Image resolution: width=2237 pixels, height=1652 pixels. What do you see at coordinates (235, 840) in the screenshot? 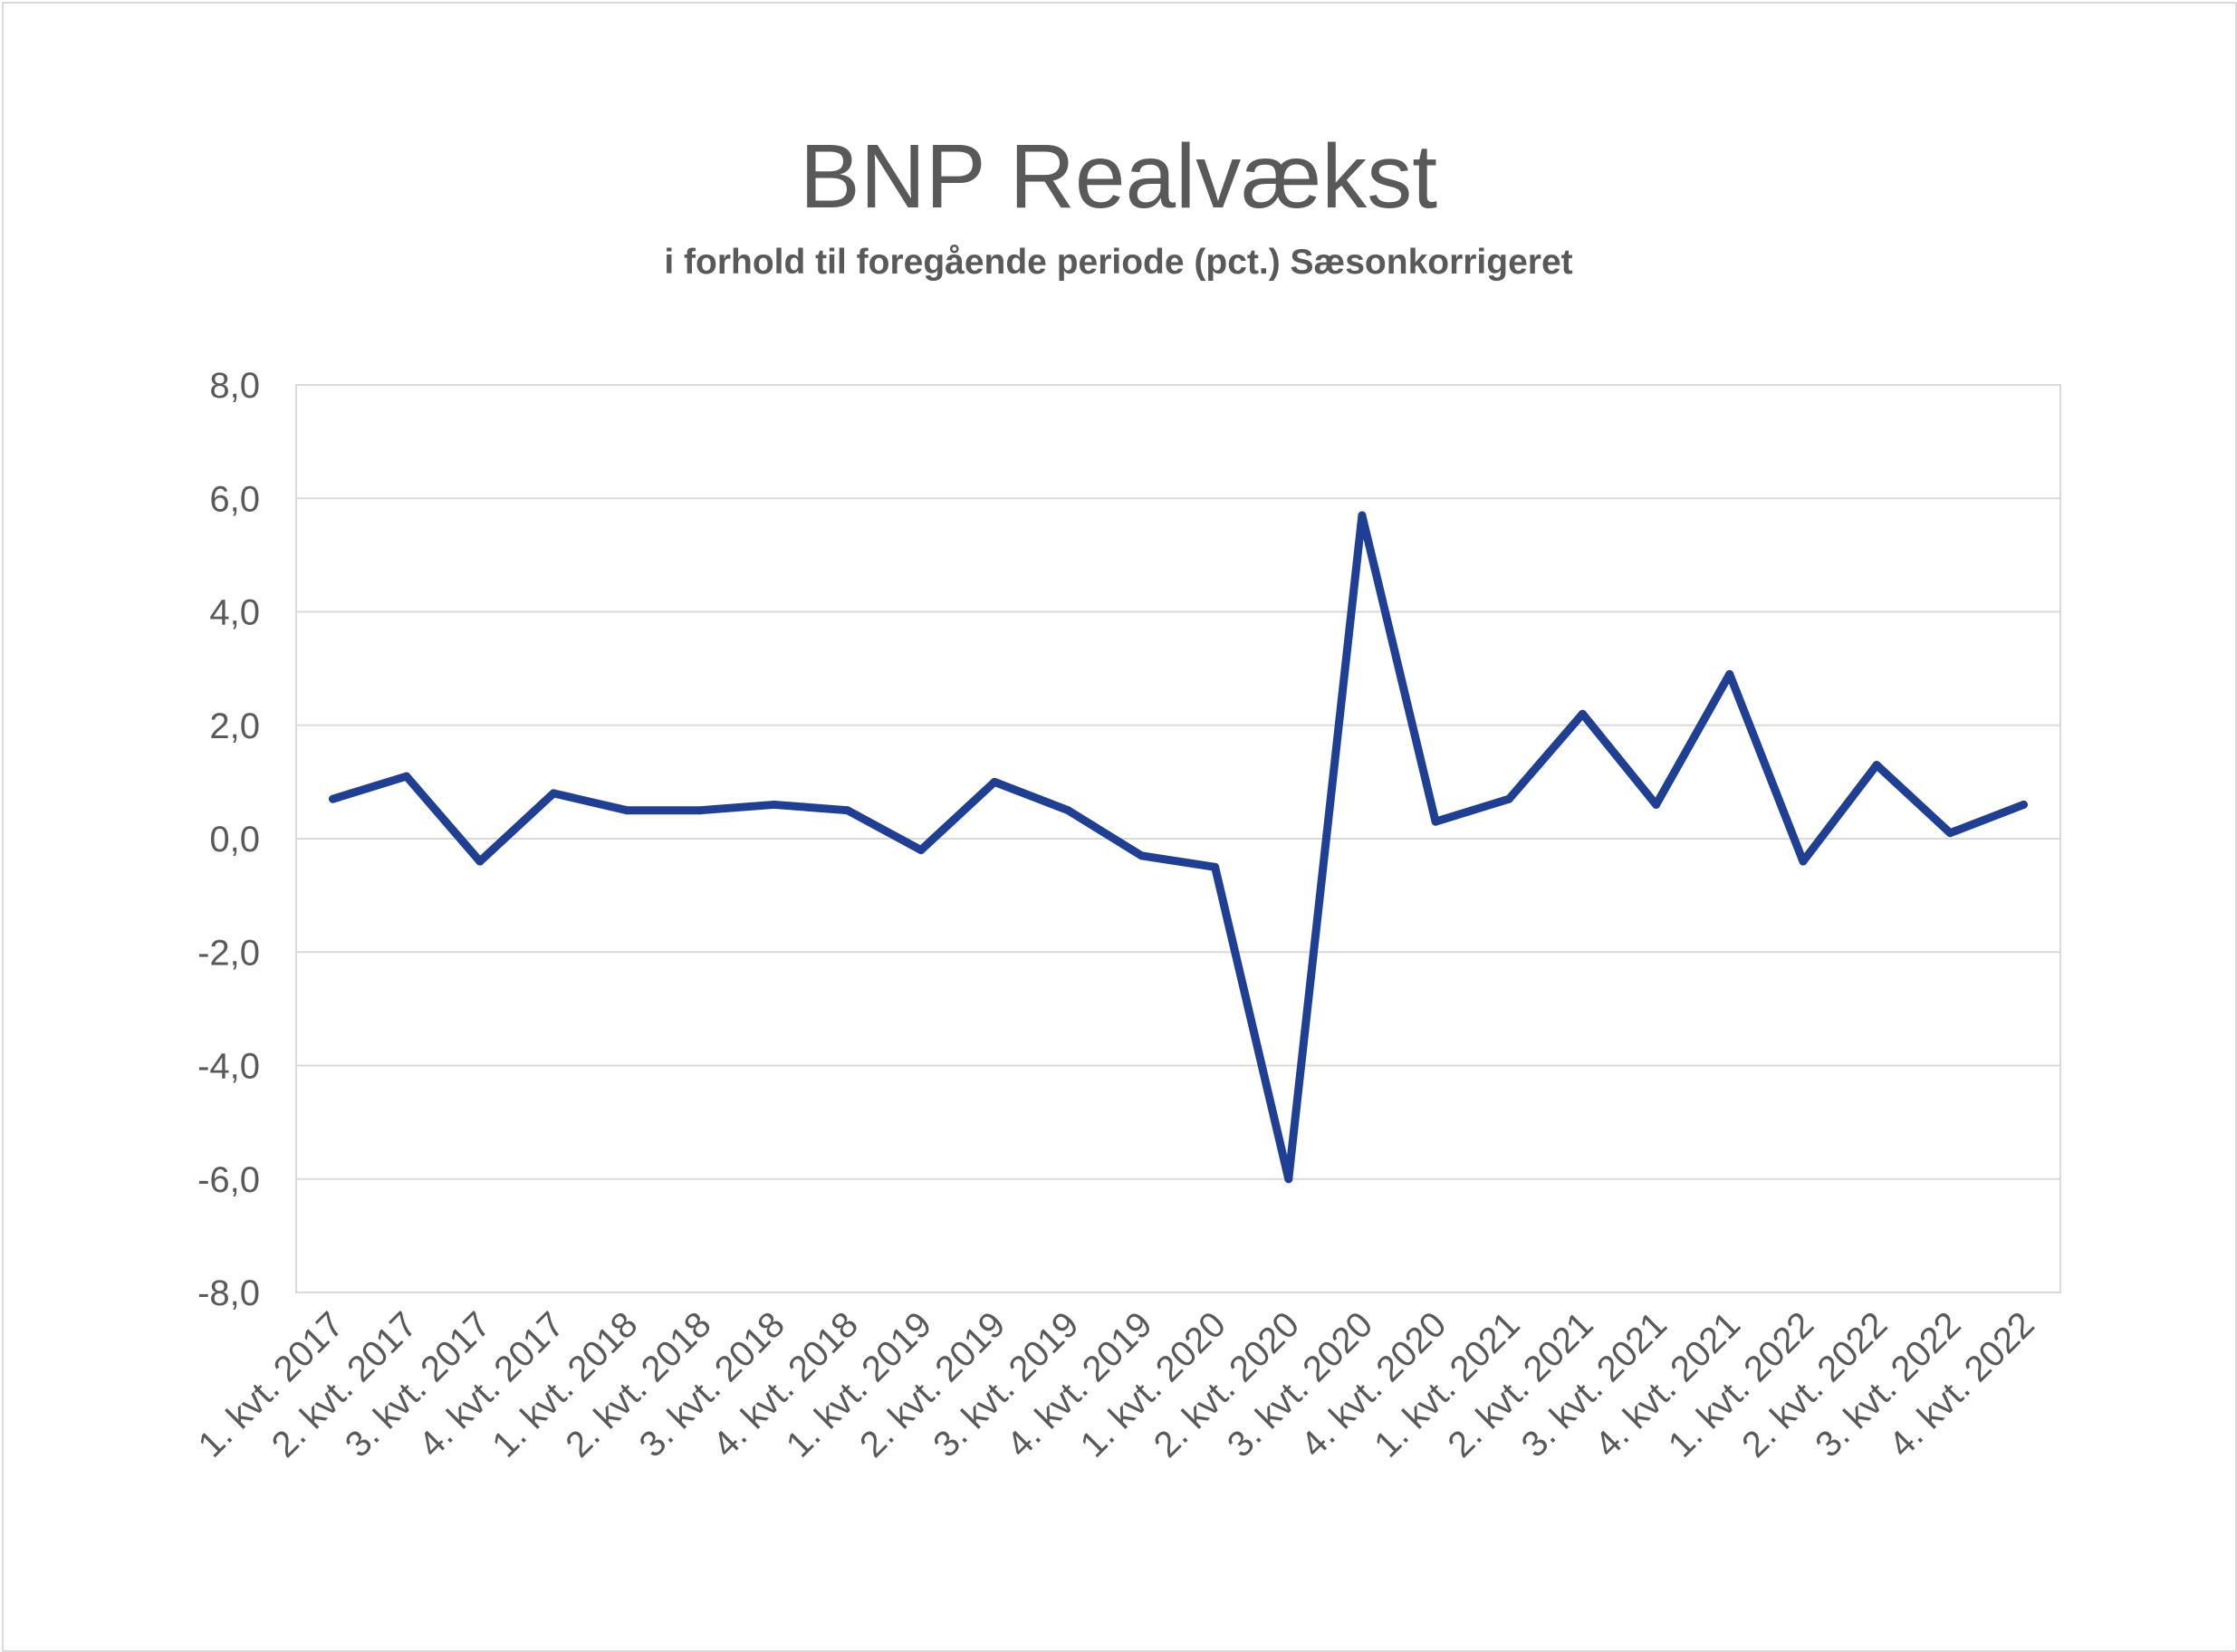
I see `y-tick-label: 0,0` at bounding box center [235, 840].